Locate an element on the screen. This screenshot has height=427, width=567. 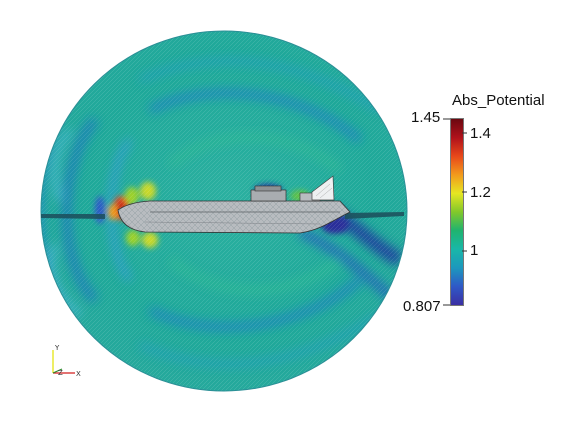
colorbar-tick-1: 1 is located at coordinates (474, 250).